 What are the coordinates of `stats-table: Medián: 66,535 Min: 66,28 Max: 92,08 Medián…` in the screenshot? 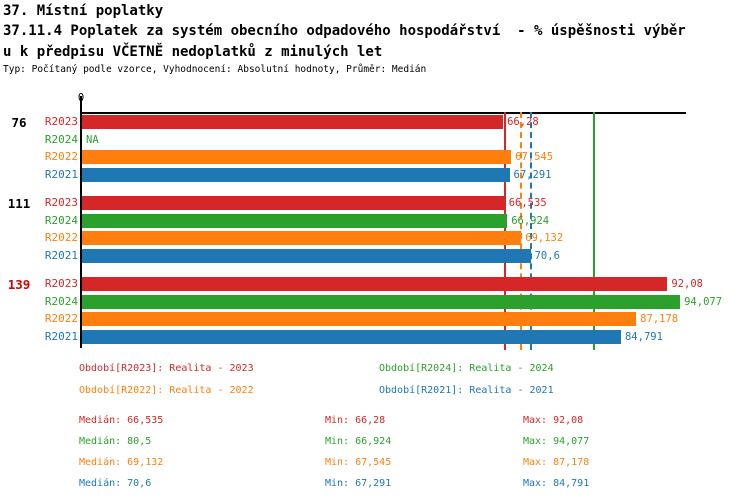 It's located at (334, 456).